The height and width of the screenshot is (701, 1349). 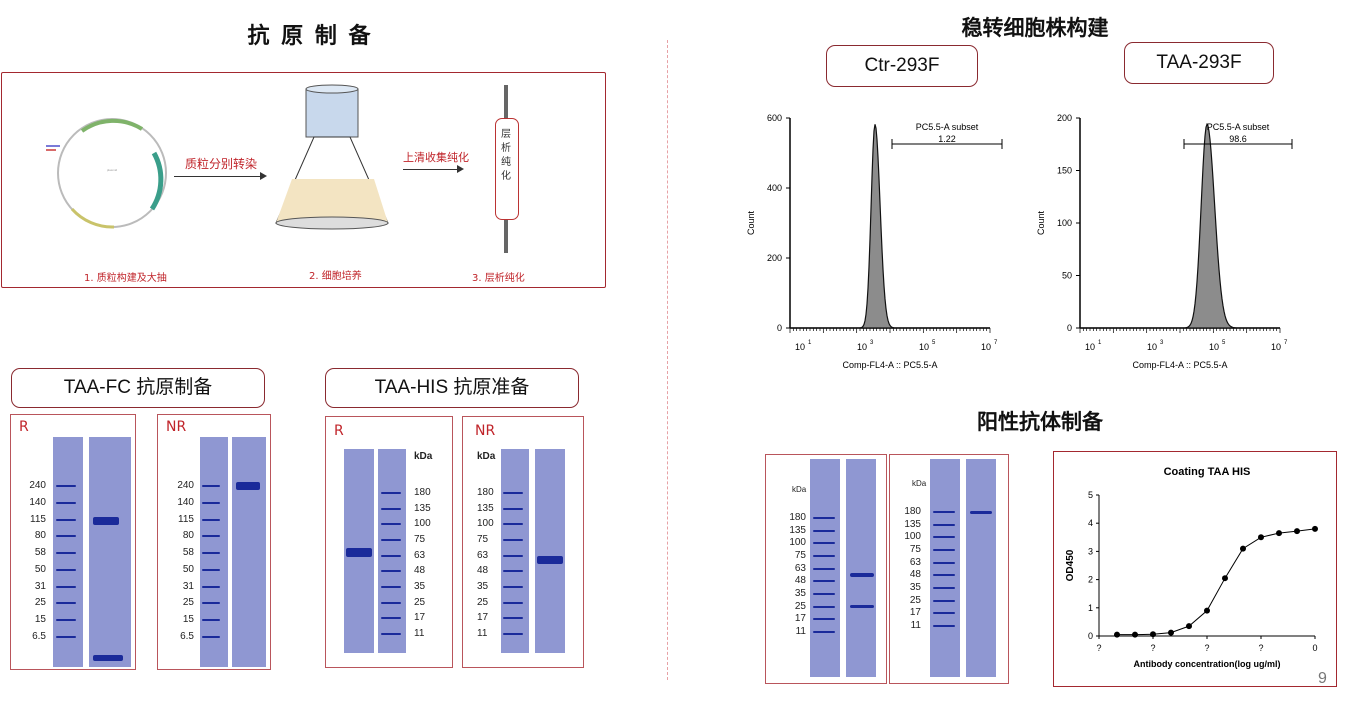 What do you see at coordinates (39, 636) in the screenshot?
I see `marker-label: 6.5` at bounding box center [39, 636].